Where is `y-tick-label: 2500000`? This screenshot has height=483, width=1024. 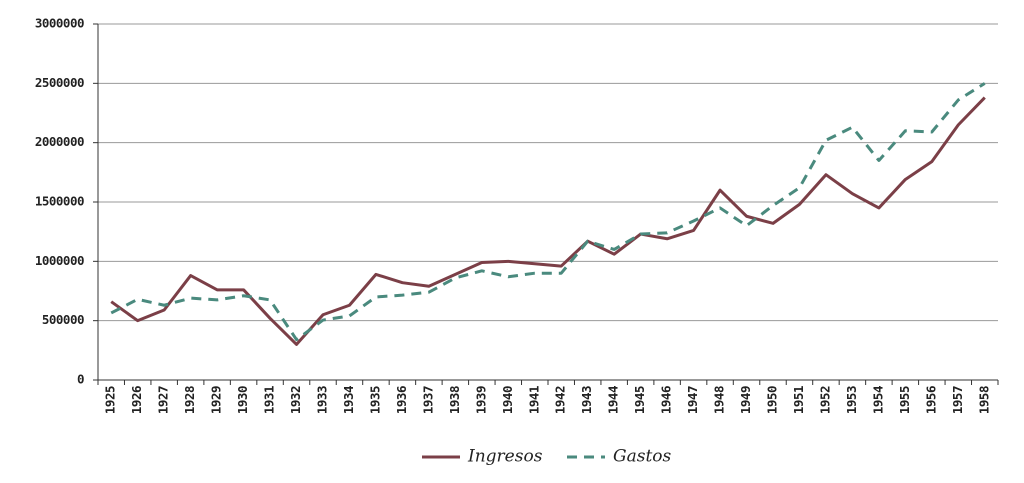 y-tick-label: 2500000 is located at coordinates (59, 82).